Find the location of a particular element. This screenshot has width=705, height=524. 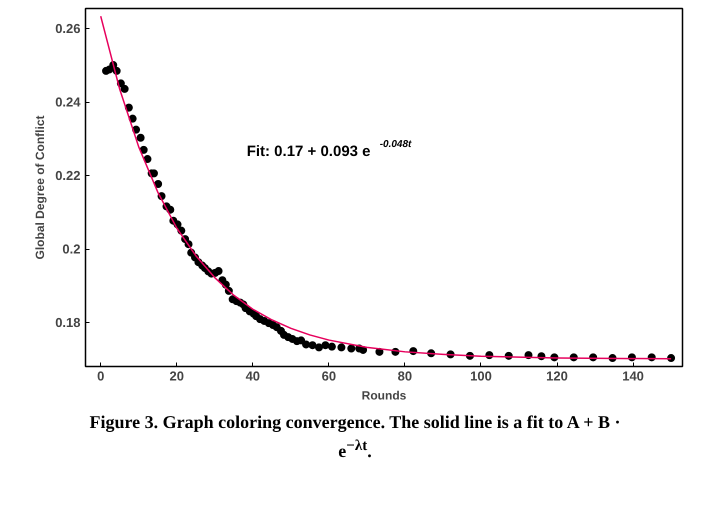

y-tick-label: 0.22 is located at coordinates (68, 176).